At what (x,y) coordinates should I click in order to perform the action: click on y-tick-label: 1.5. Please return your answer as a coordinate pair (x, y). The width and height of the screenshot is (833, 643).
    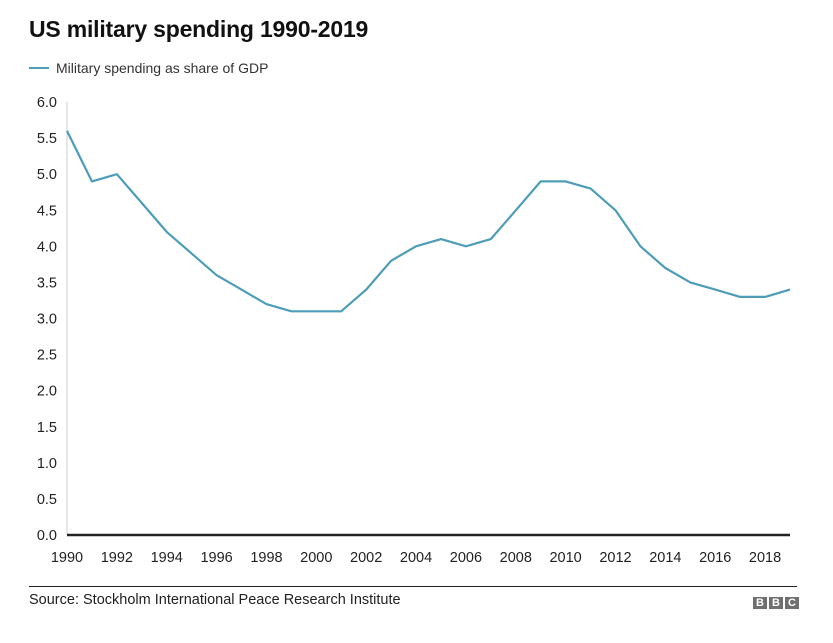
    Looking at the image, I should click on (47, 428).